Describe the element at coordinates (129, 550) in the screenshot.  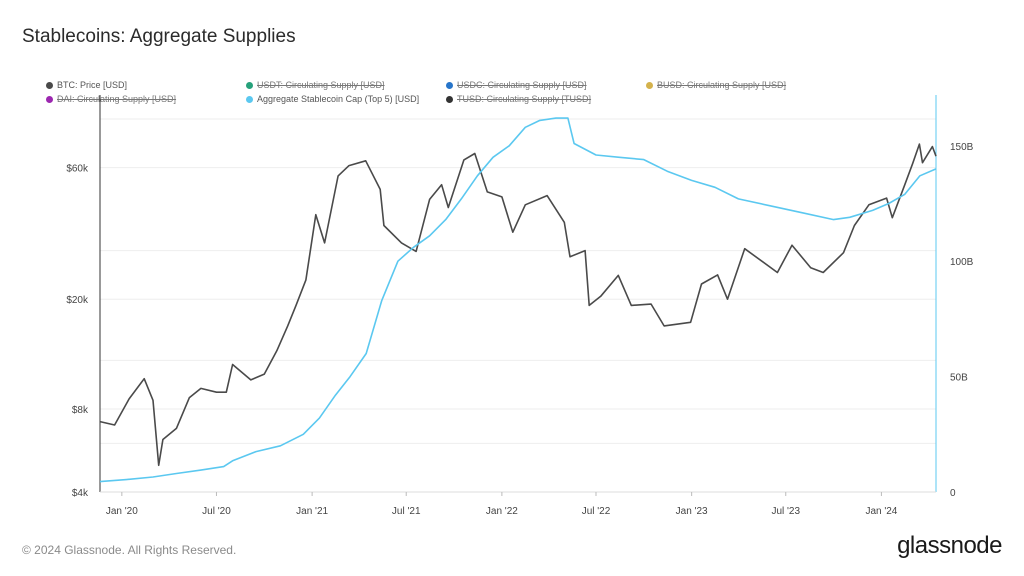
I see `copyright-text: © 2024 Glassnode. All Rights Reserved.` at that location.